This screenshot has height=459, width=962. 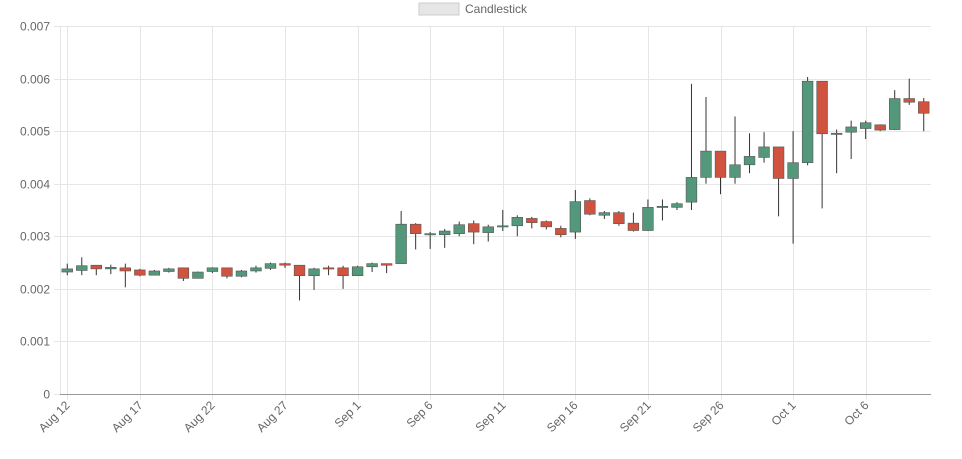 I want to click on x-tick-label: Oct 6, so click(x=856, y=413).